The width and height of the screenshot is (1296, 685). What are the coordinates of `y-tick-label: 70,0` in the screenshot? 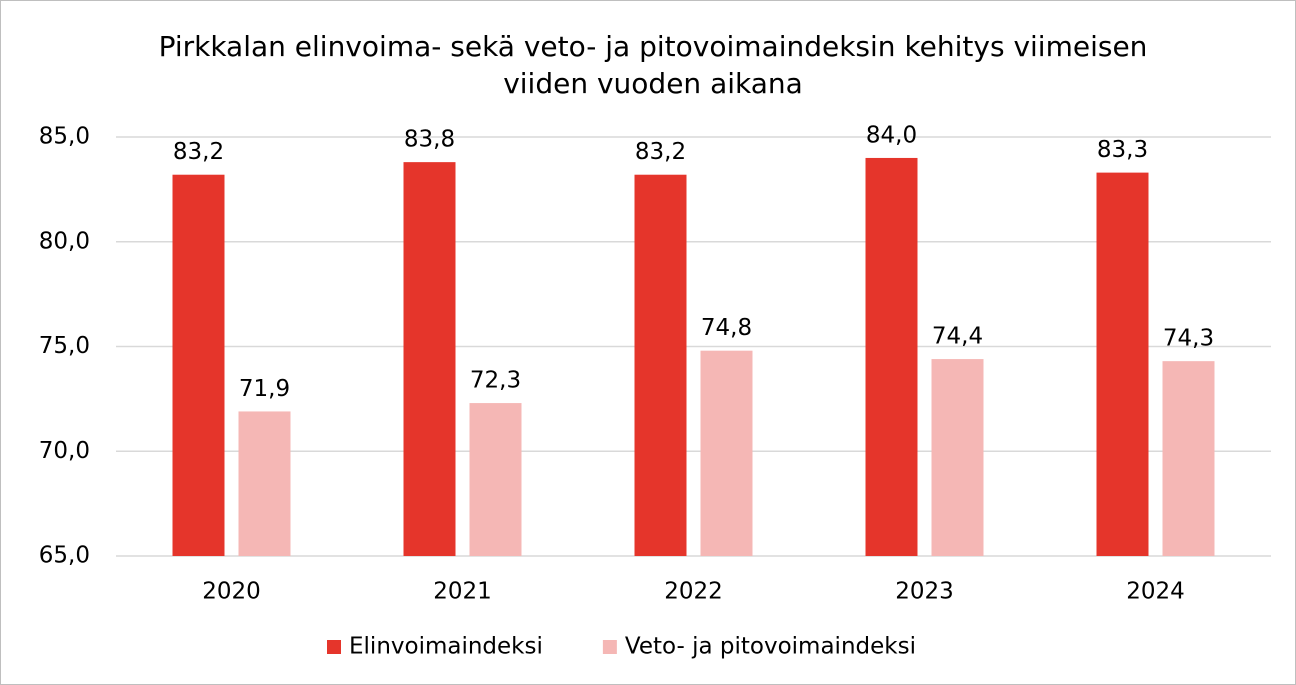 It's located at (64, 451).